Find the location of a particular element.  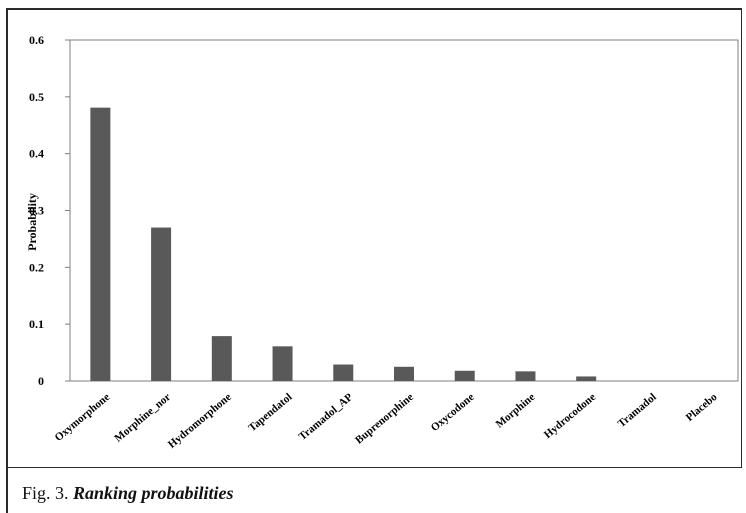

x-tick-label: Oxycodone is located at coordinates (453, 412).